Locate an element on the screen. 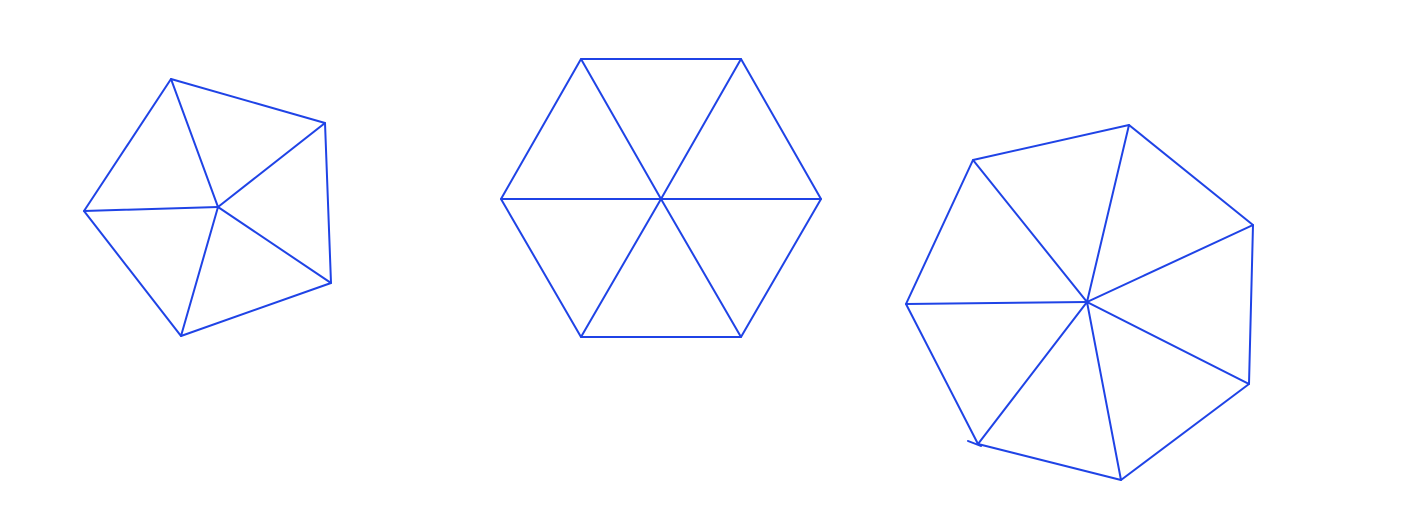 The width and height of the screenshot is (1422, 524). hexagon-figure is located at coordinates (661, 198).